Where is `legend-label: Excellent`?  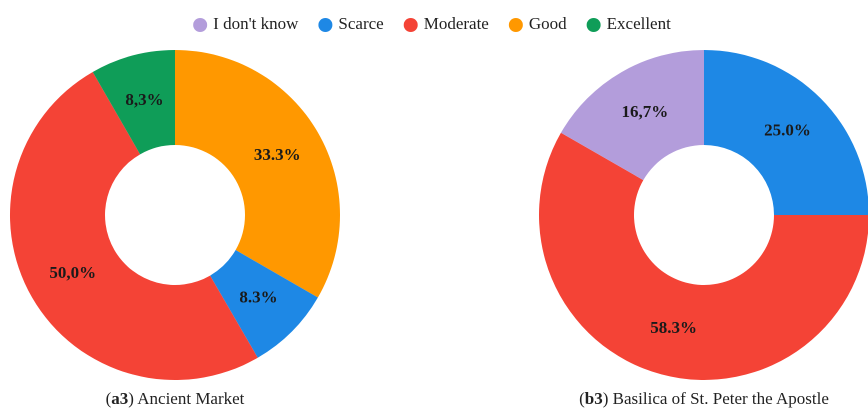 legend-label: Excellent is located at coordinates (639, 23).